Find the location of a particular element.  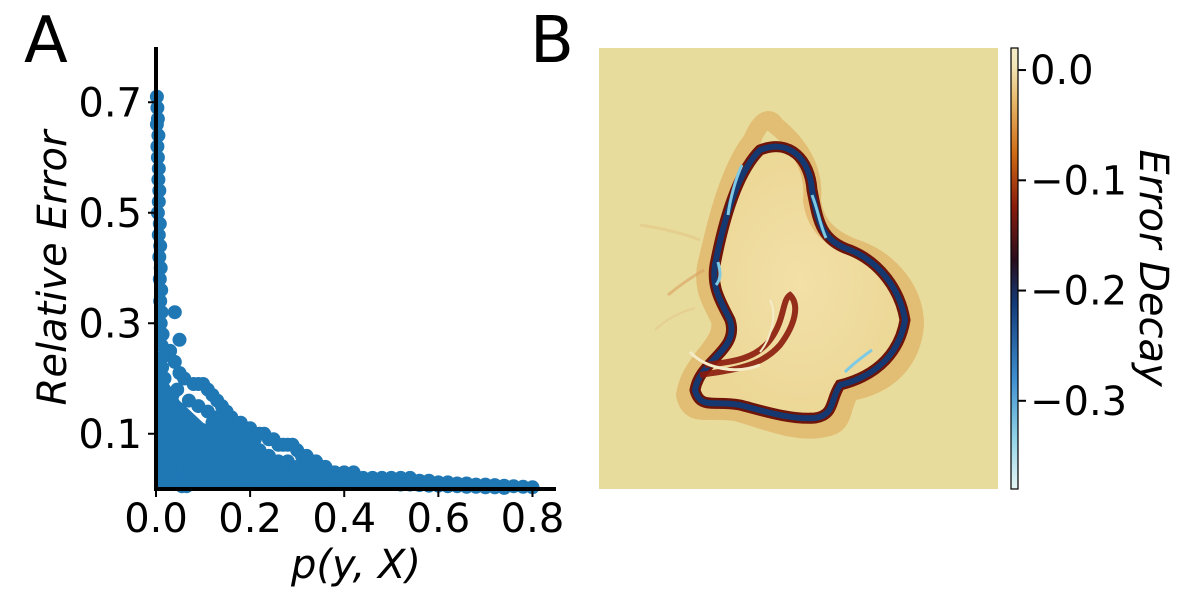

y-axis-label: Relative Error is located at coordinates (53, 266).